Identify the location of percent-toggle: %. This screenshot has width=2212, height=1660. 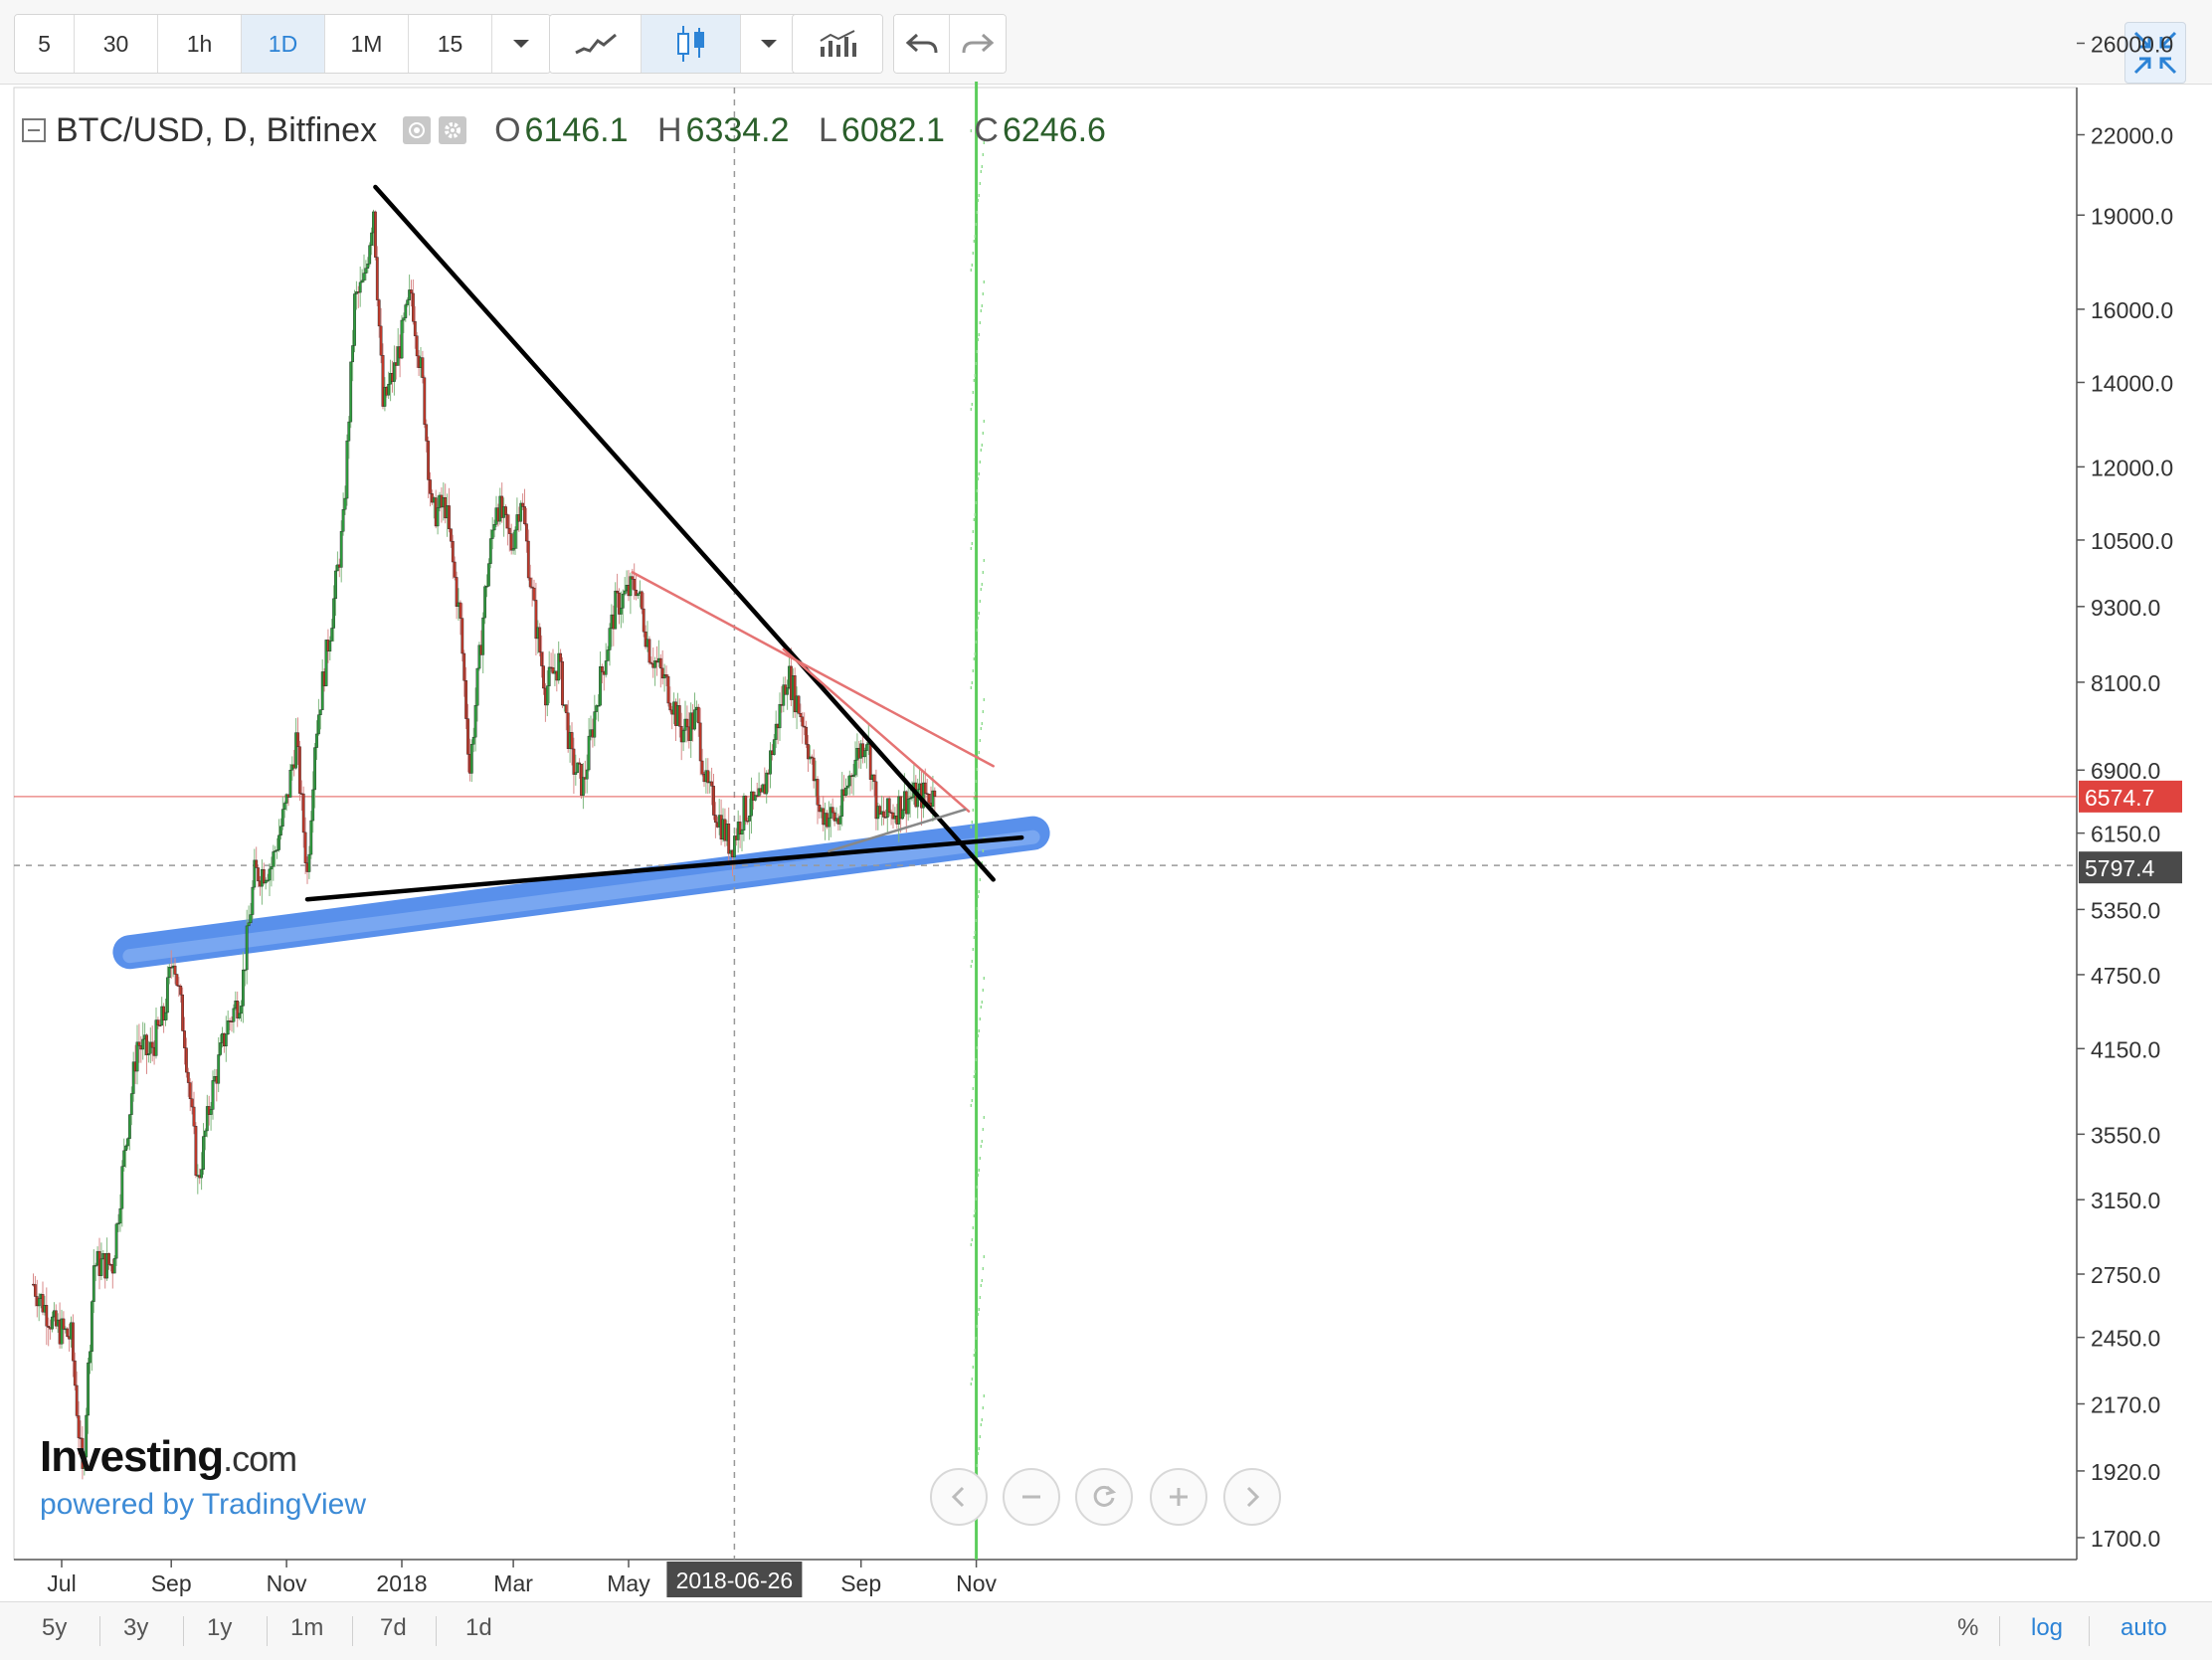
(1968, 1627).